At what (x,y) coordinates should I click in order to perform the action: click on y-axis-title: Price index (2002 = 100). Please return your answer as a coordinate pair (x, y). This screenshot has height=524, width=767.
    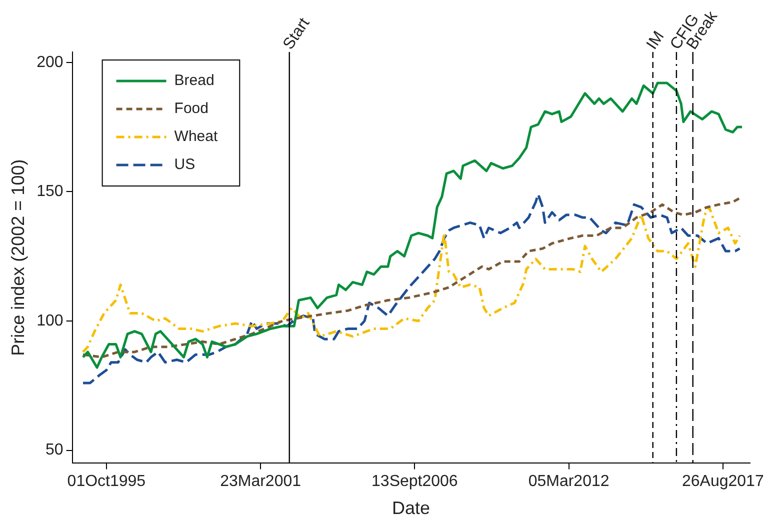
    Looking at the image, I should click on (18, 257).